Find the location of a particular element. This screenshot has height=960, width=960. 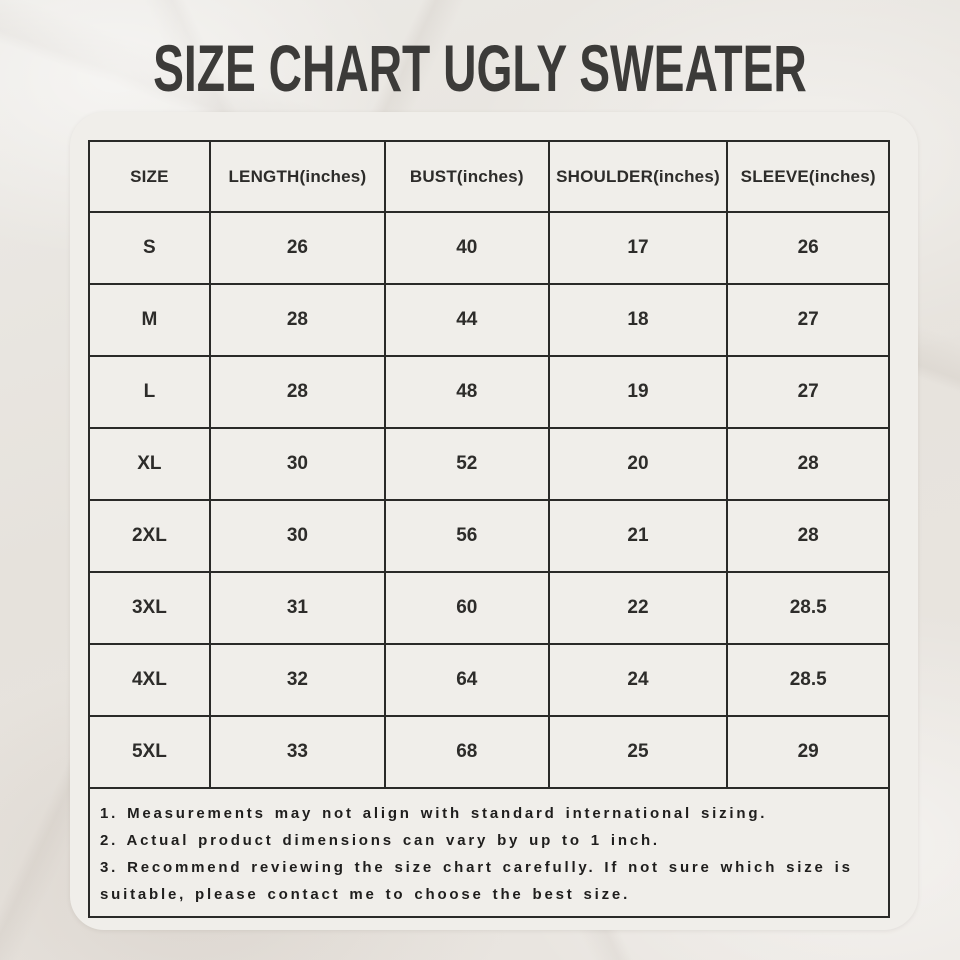

bust-value: 48 is located at coordinates (466, 392).